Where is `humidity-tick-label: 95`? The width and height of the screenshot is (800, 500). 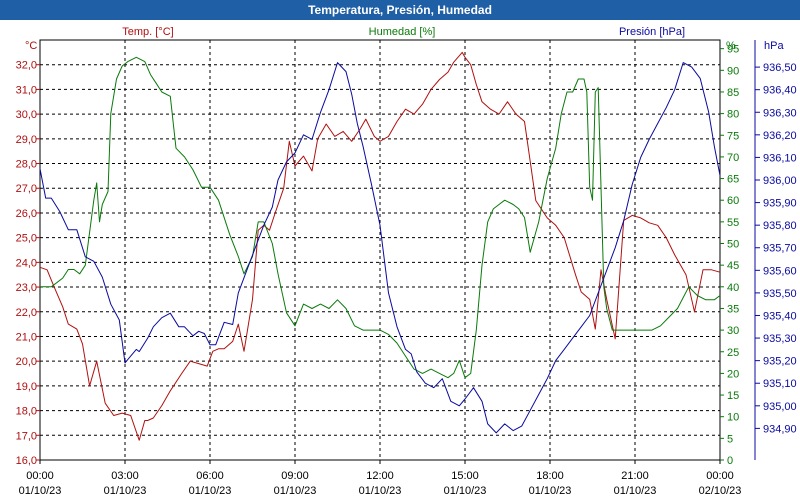
humidity-tick-label: 95 is located at coordinates (733, 50).